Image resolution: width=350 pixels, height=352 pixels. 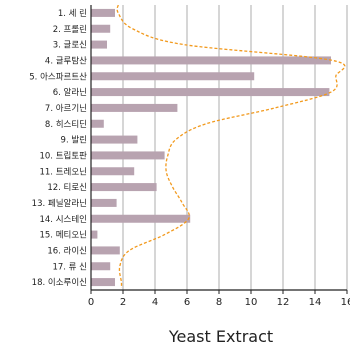 I want to click on x-tick-label: 10, so click(x=251, y=302).